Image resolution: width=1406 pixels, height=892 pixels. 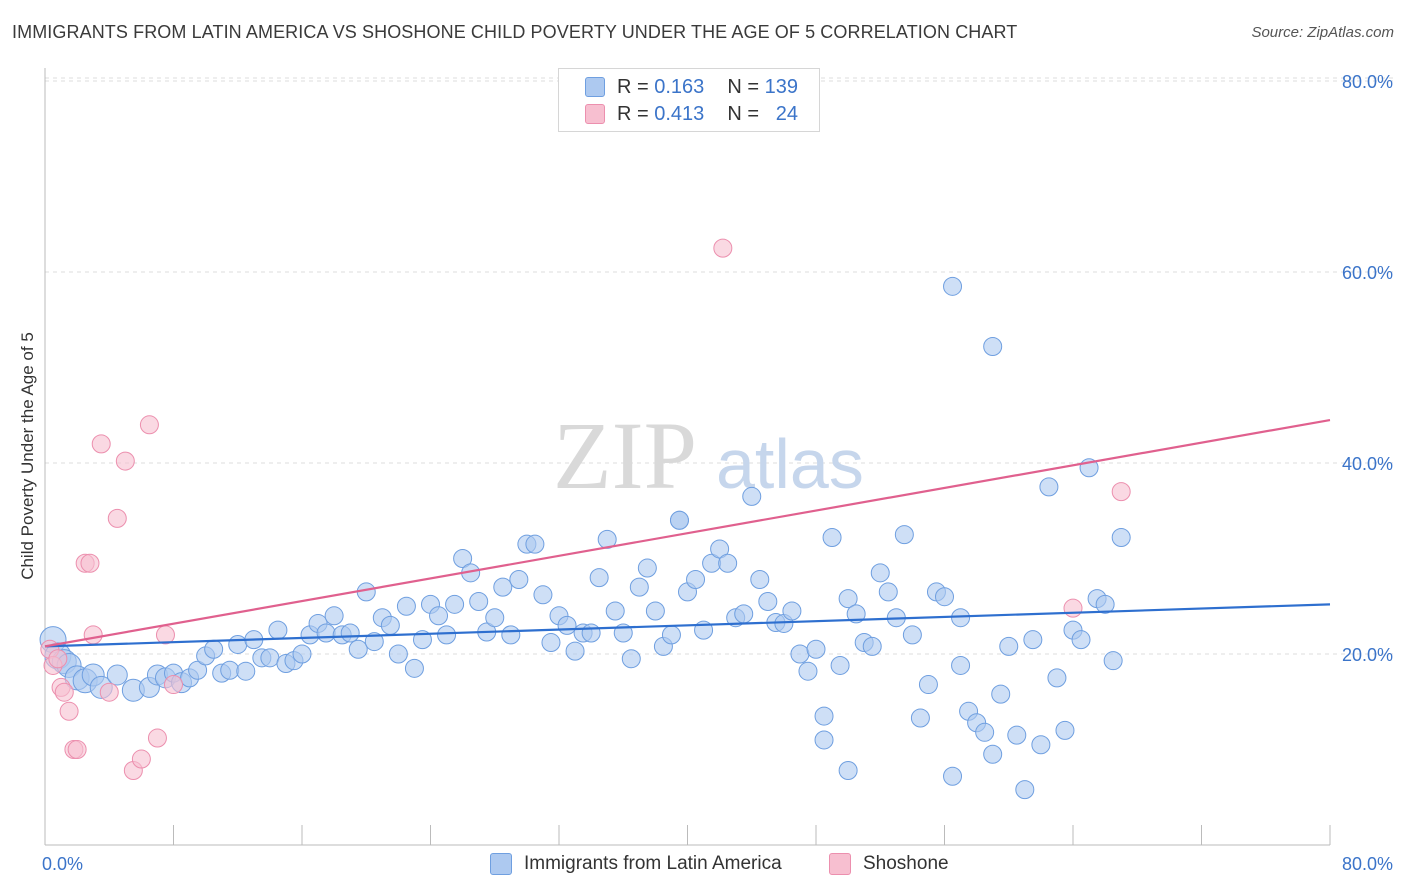 What do you see at coordinates (1367, 864) in the screenshot?
I see `x-tick-label-max: 80.0%` at bounding box center [1367, 864].